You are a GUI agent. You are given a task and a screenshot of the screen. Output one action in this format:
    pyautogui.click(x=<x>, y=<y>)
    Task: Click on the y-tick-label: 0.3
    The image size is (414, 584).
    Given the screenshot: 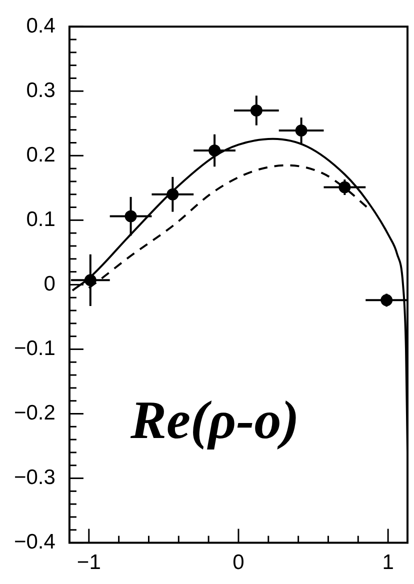 What is the action you would take?
    pyautogui.click(x=41, y=90)
    